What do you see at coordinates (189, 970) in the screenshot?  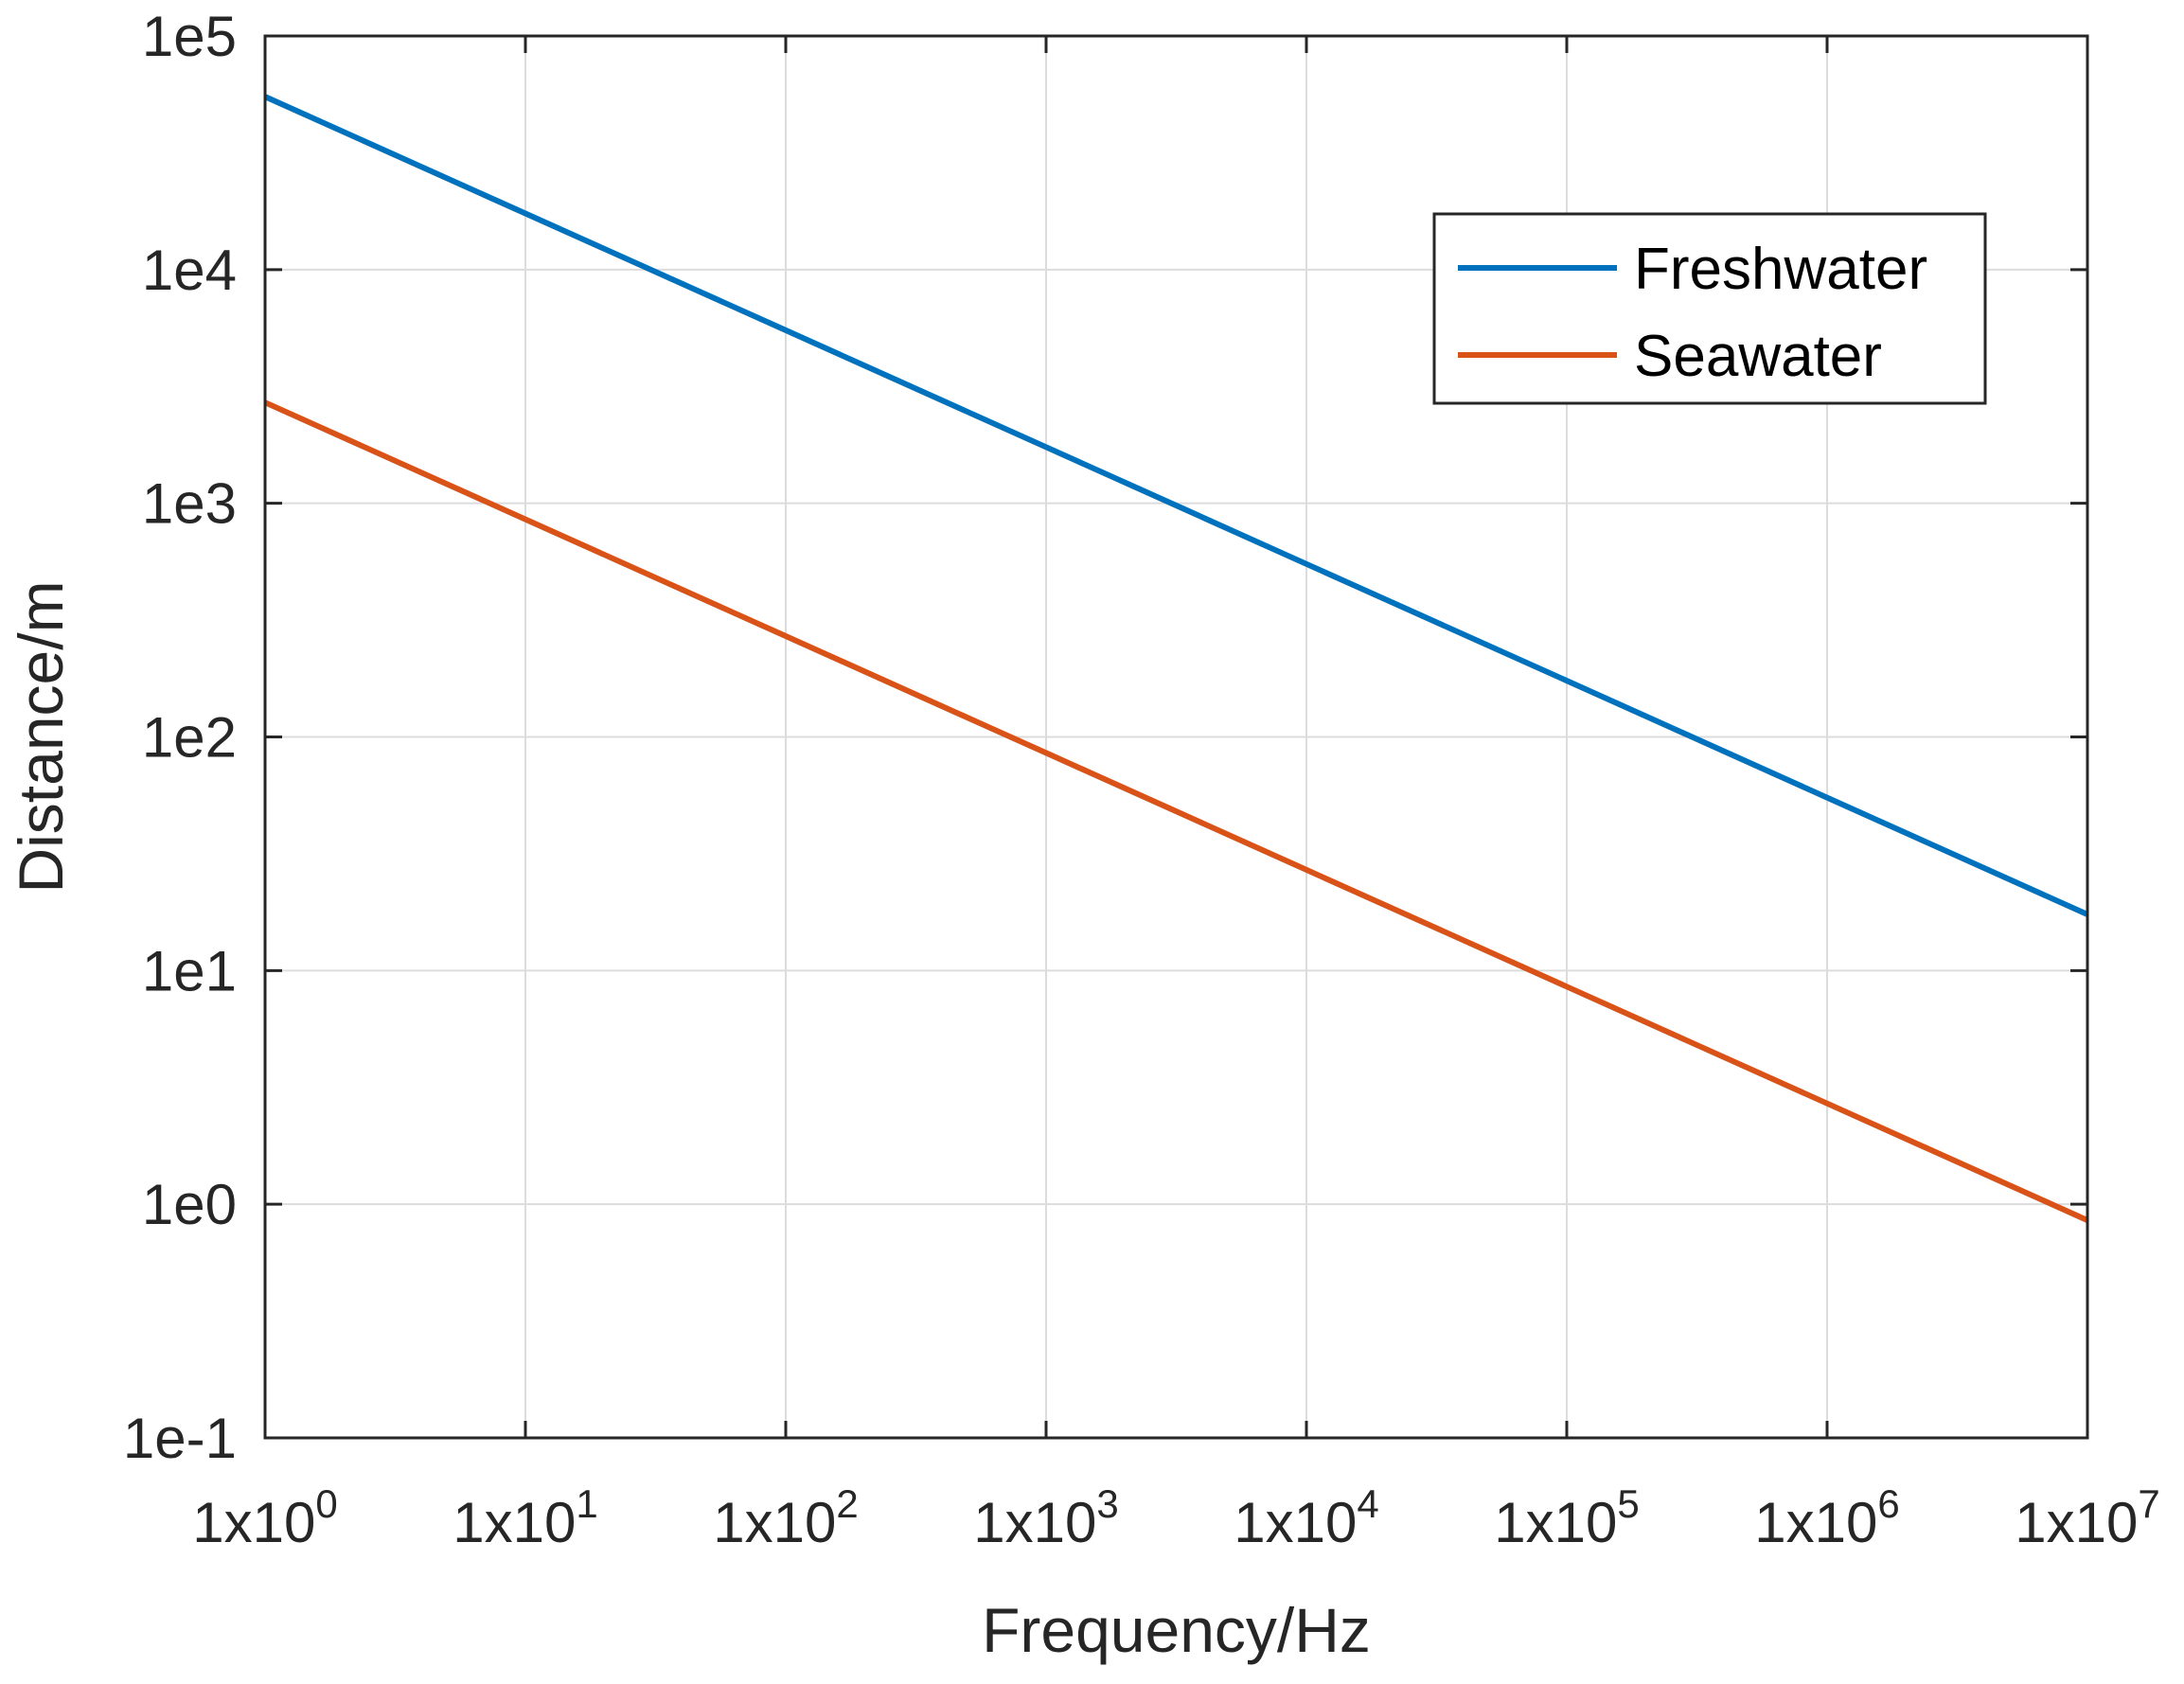 I see `y-tick-label: 1e1` at bounding box center [189, 970].